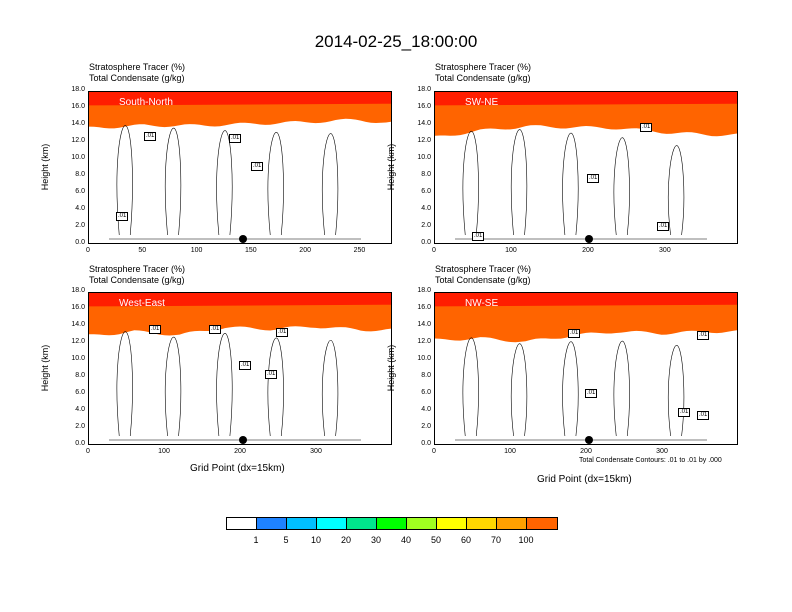 This screenshot has width=792, height=612. What do you see at coordinates (142, 303) in the screenshot?
I see `cross-section-label: West-East` at bounding box center [142, 303].